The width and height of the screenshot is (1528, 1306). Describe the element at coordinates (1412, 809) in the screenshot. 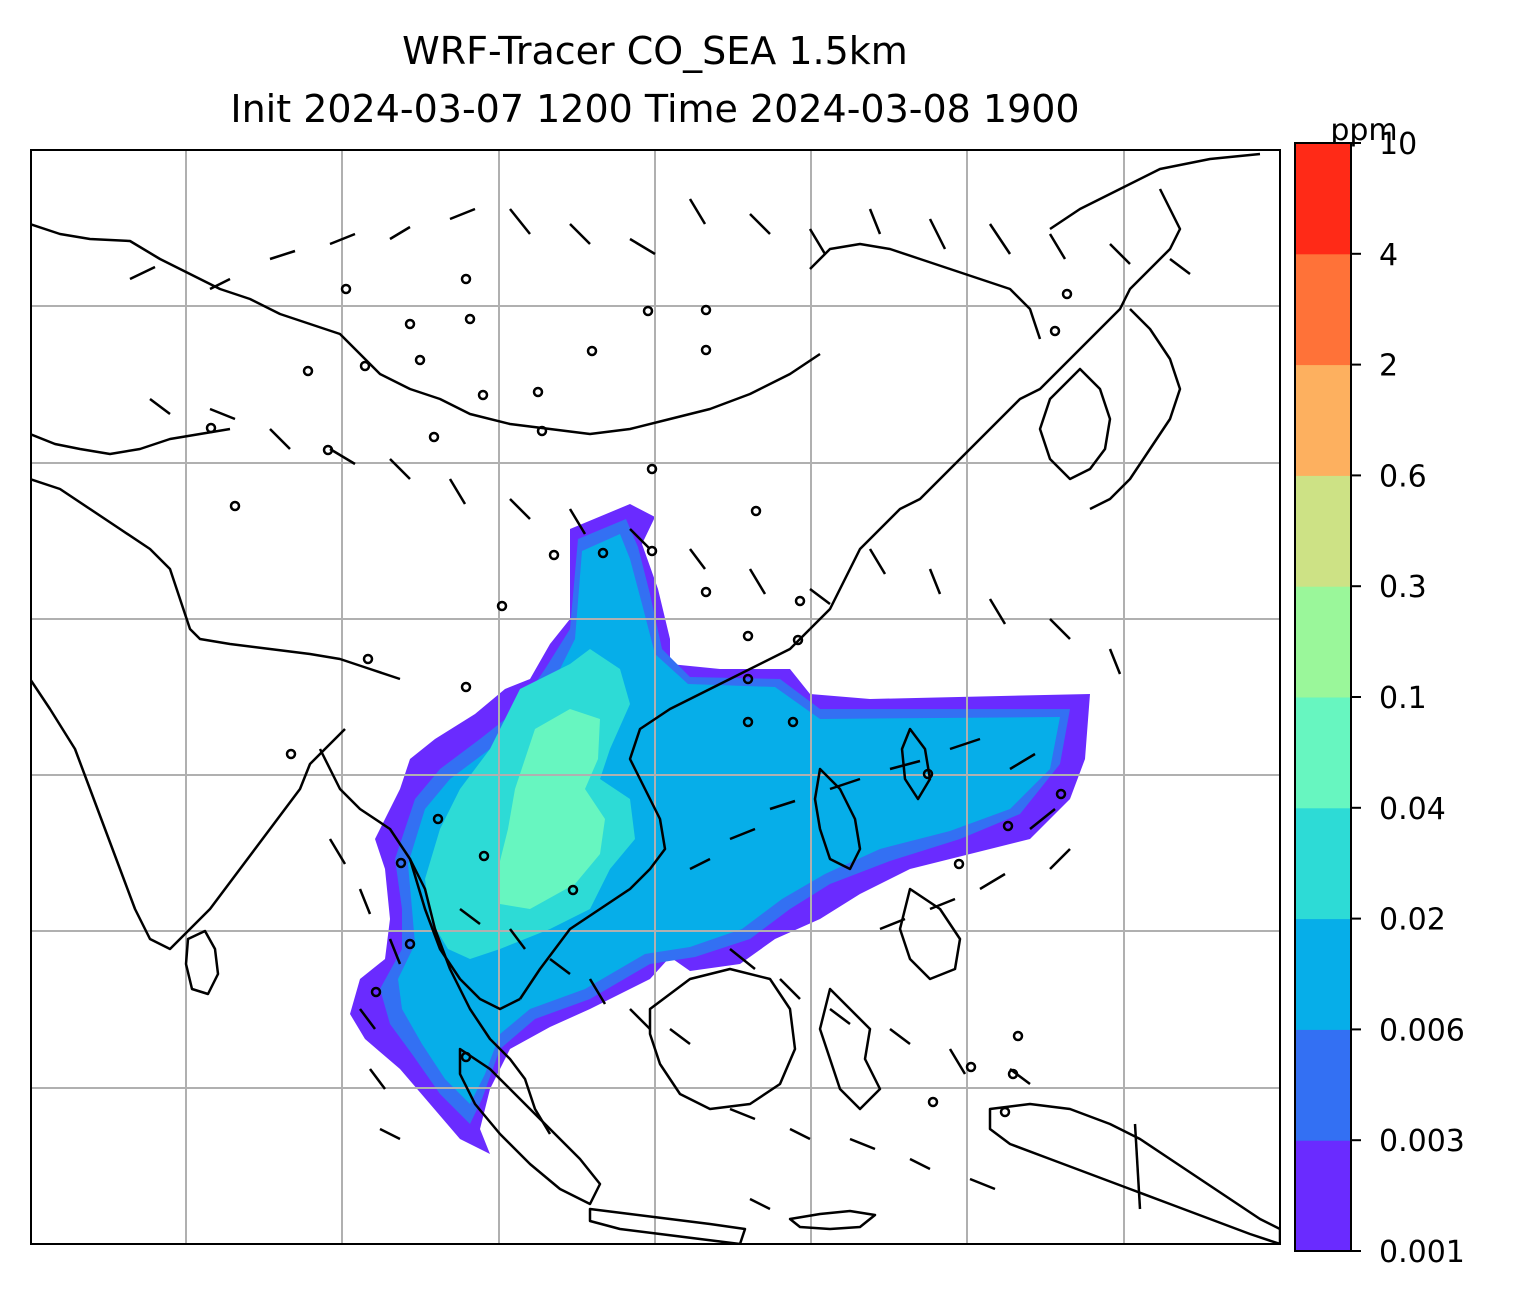

I see `colorbar-tick-label: 0.04` at that location.